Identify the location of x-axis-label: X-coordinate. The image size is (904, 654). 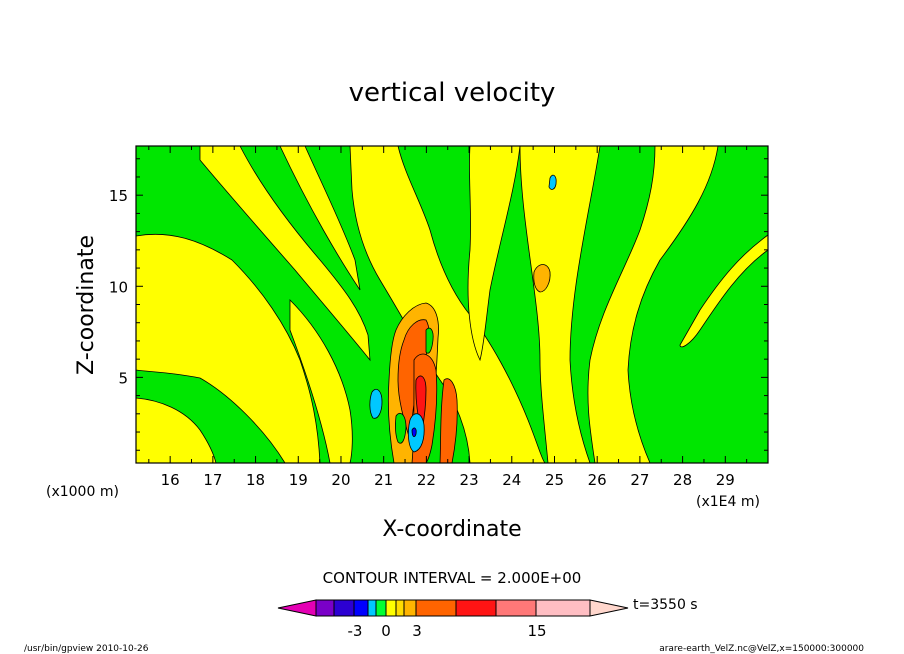
(451, 529).